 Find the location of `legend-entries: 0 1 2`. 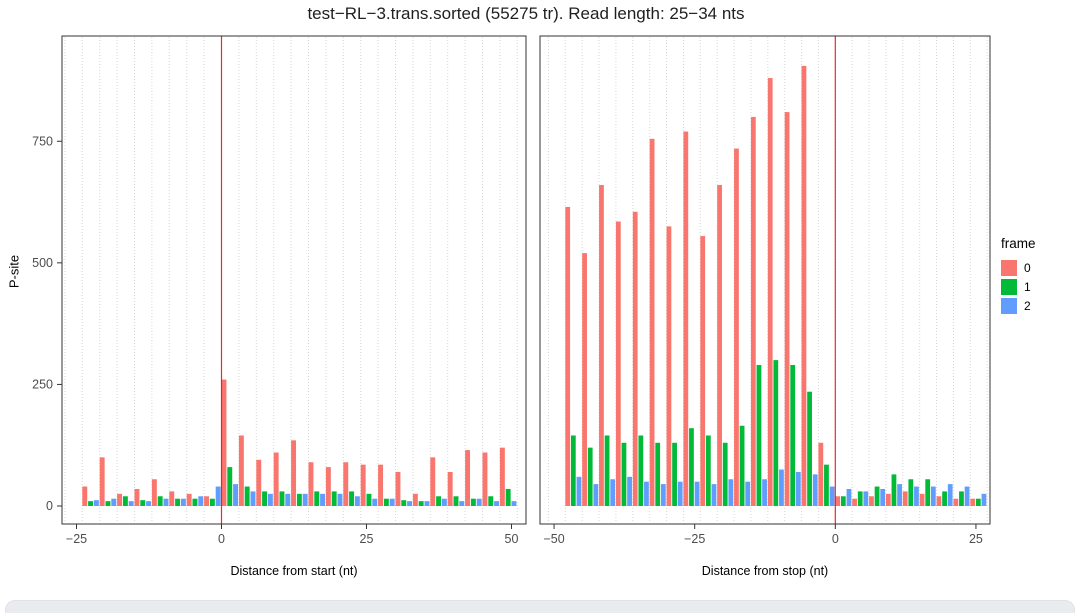

legend-entries: 0 1 2 is located at coordinates (1018, 286).